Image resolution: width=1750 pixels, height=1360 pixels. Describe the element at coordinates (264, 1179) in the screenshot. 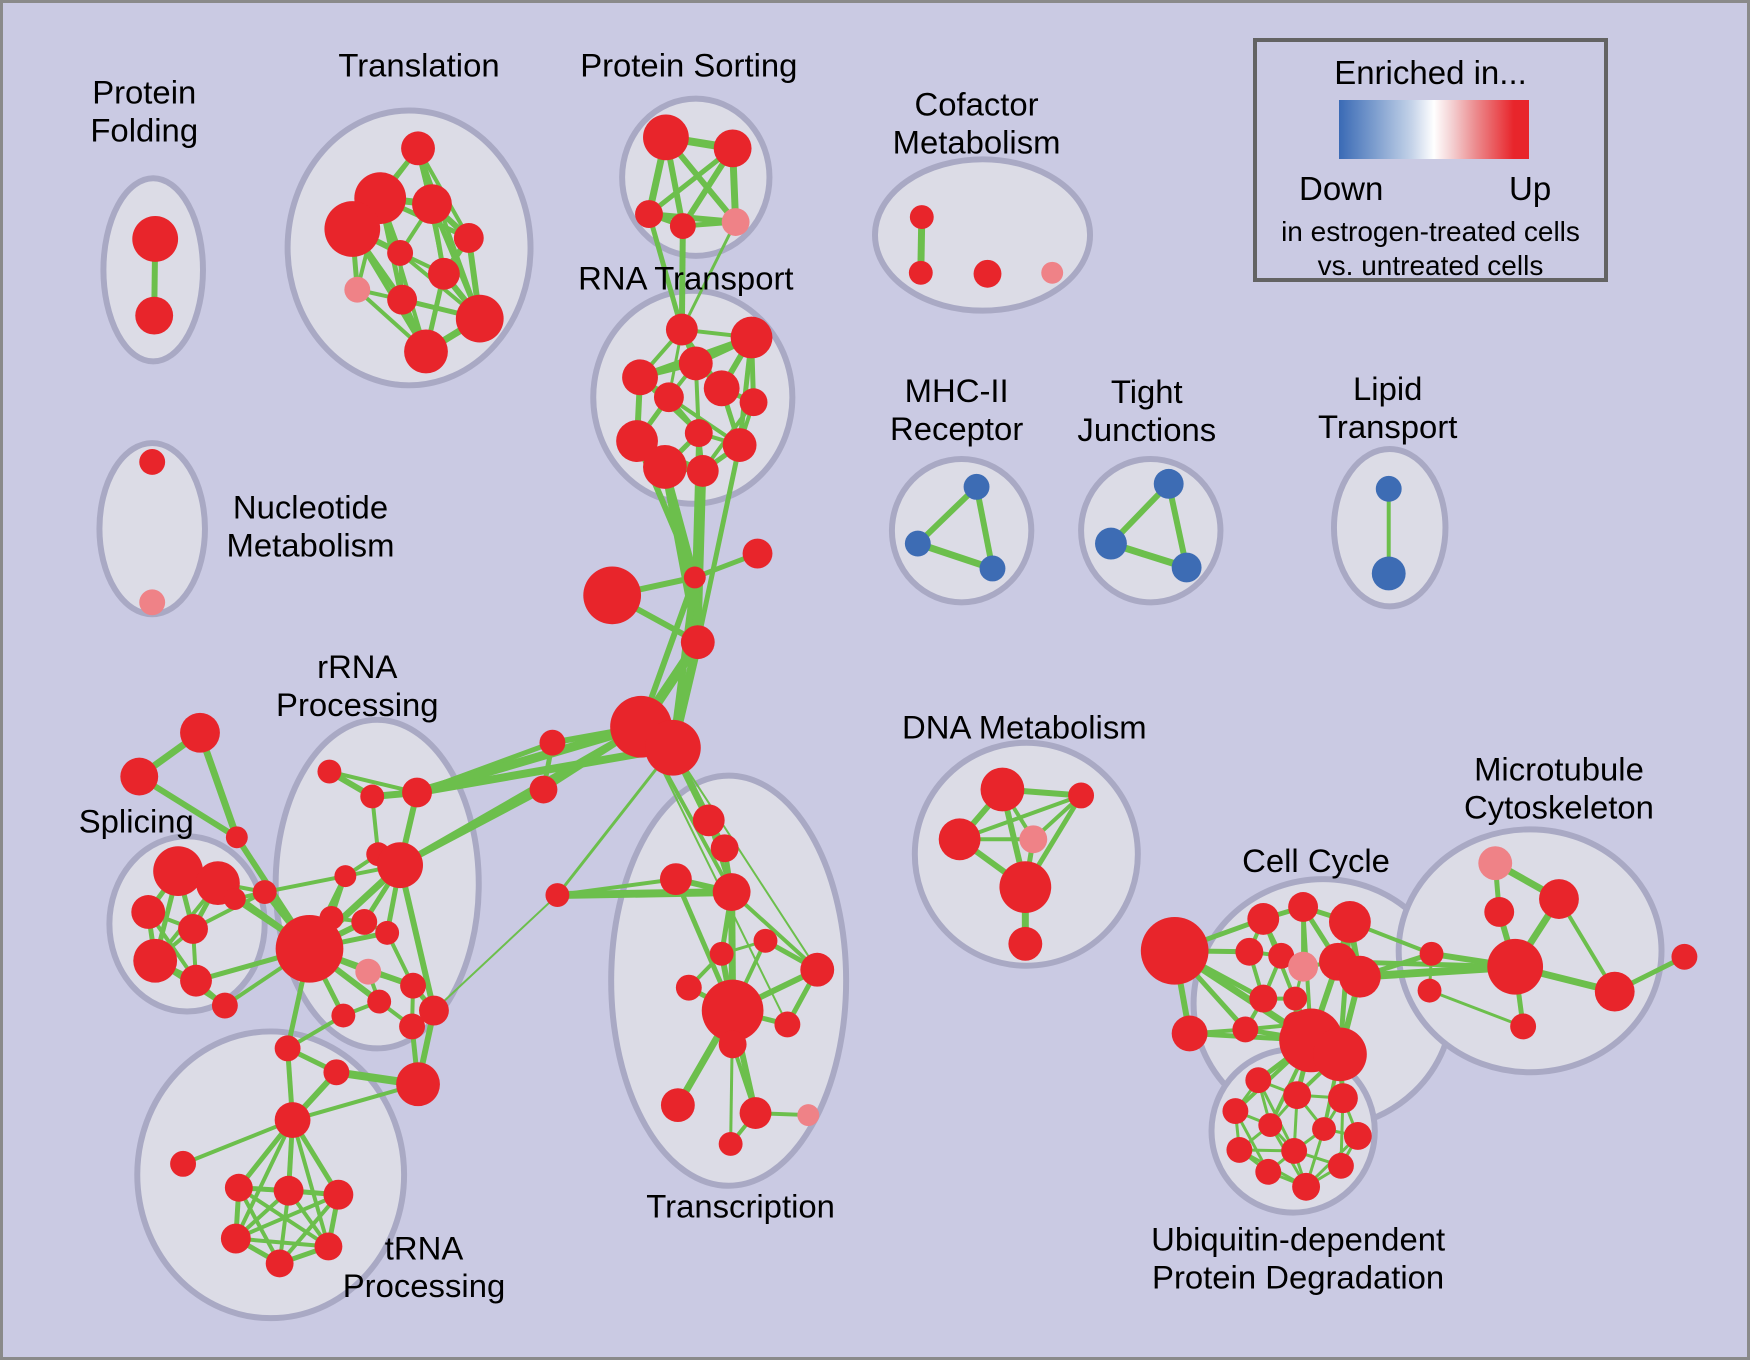

I see `edge-tHub-tn4` at that location.